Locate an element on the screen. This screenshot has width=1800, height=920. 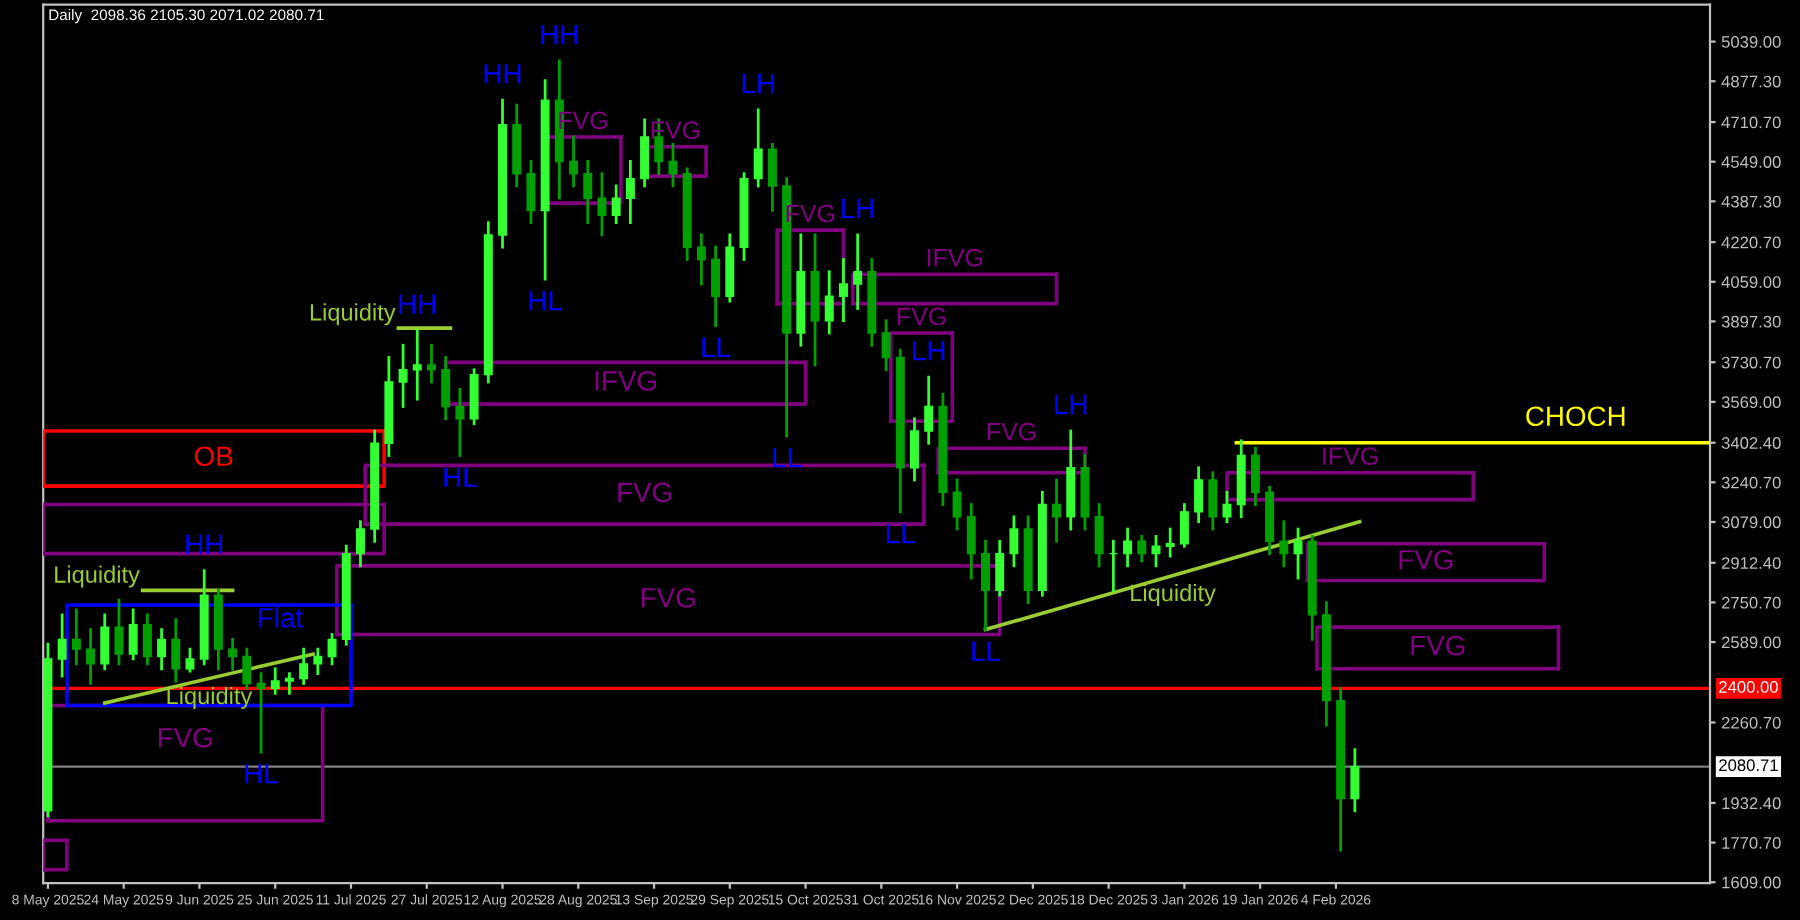
series-label: Flat is located at coordinates (281, 617).